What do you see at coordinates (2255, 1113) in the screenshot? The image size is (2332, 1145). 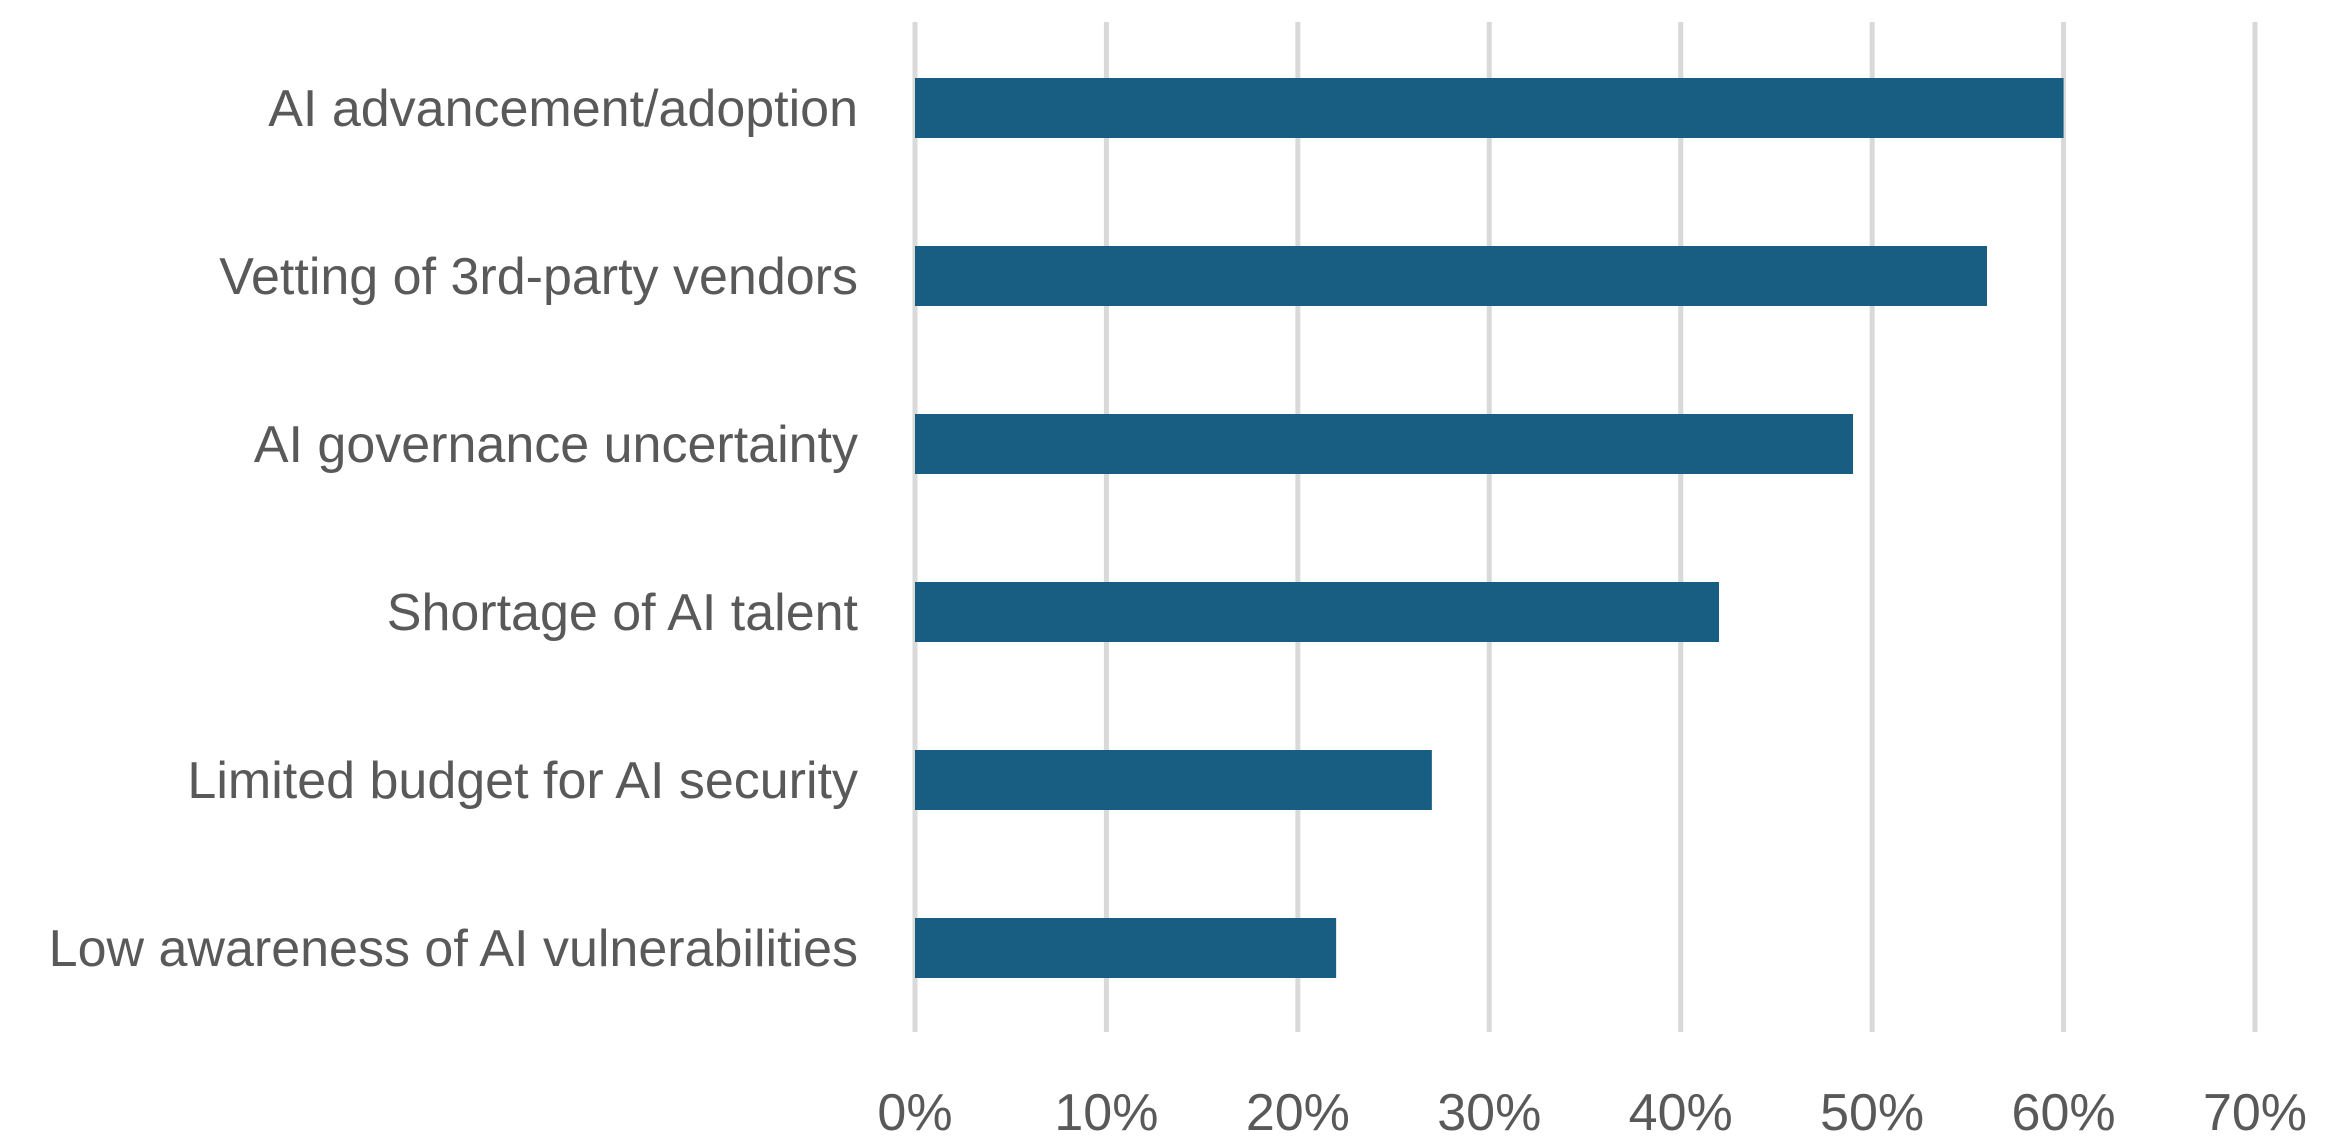 I see `x-tick-label: 70%` at bounding box center [2255, 1113].